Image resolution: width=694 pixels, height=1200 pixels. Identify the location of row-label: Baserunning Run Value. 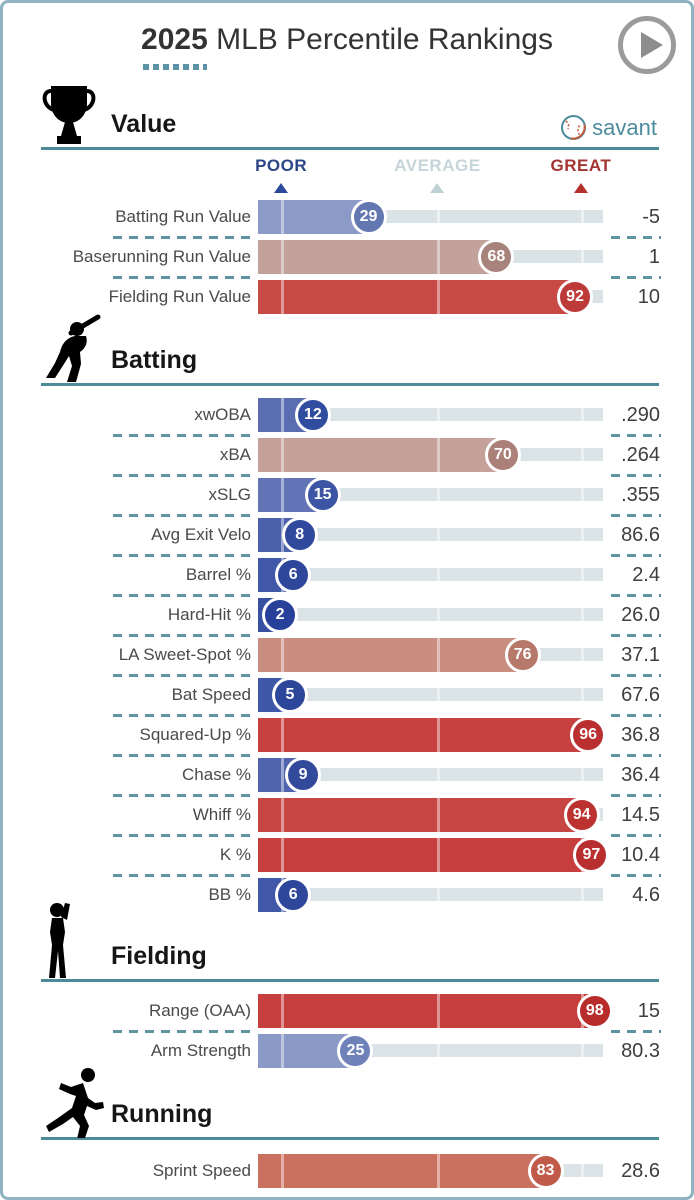
(161, 256).